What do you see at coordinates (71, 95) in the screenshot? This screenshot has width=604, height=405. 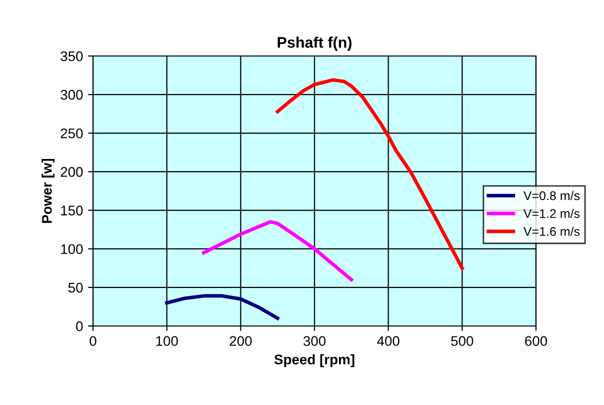 I see `y-tick-label: 300` at bounding box center [71, 95].